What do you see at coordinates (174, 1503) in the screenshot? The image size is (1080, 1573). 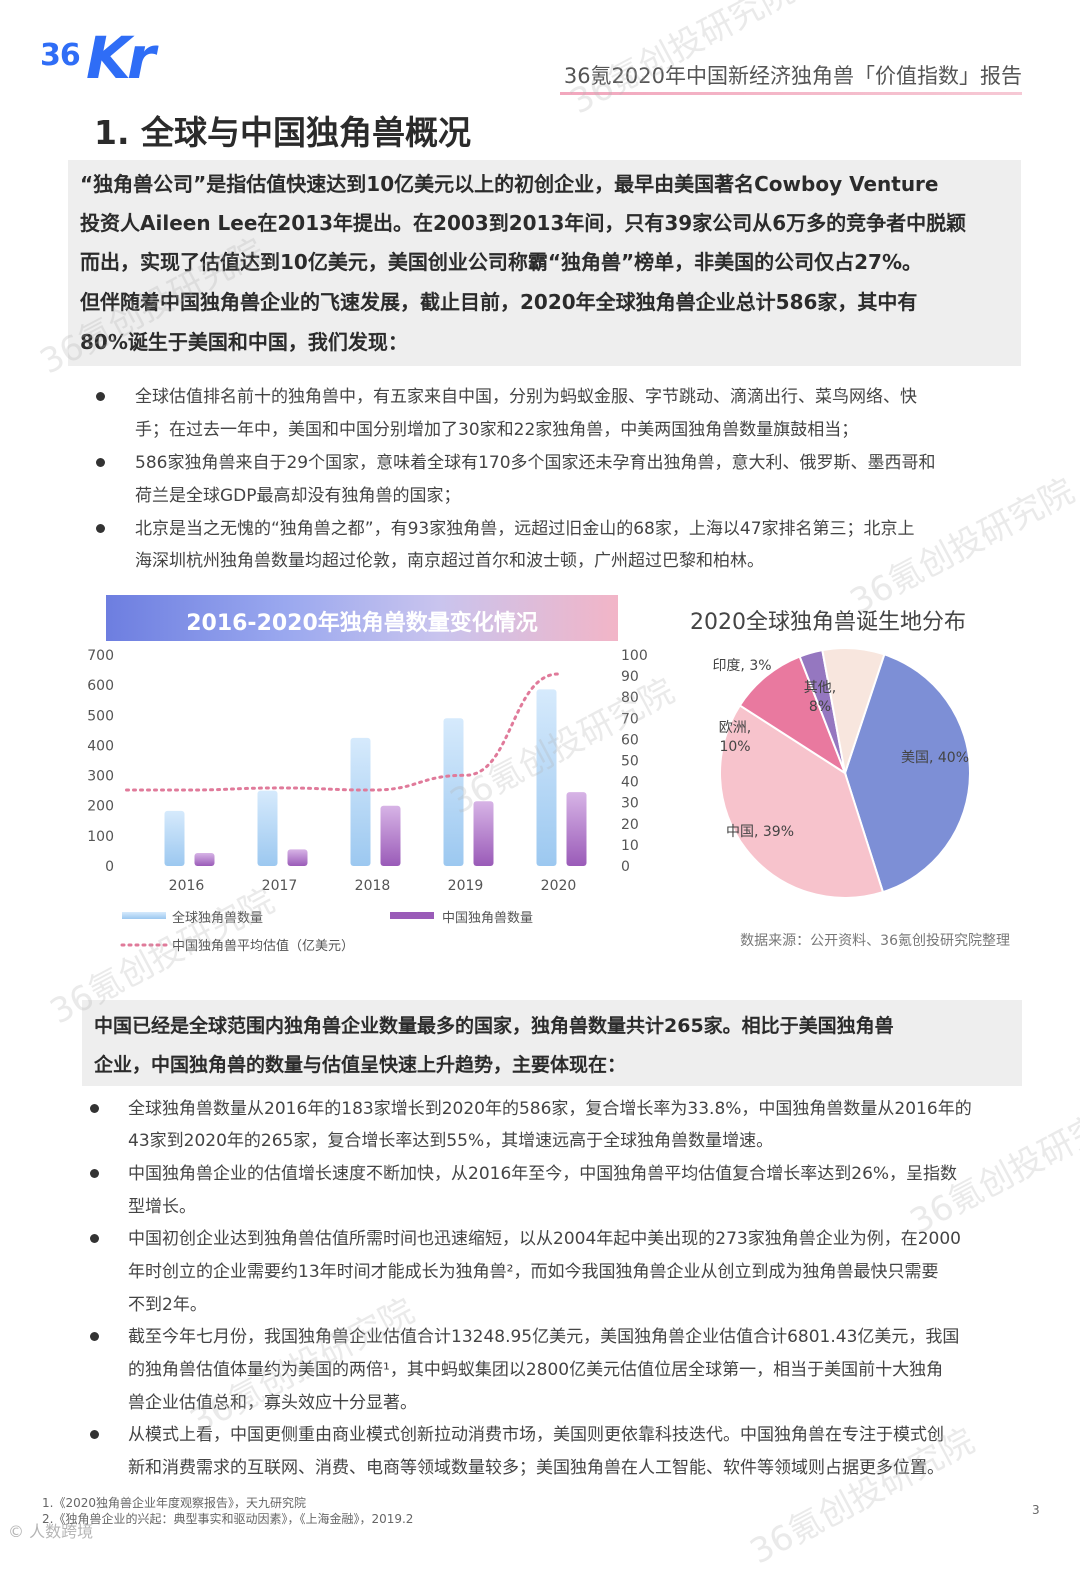 I see `footnote: 1.《2020独角兽企业年度观察报告》，天九研究院` at bounding box center [174, 1503].